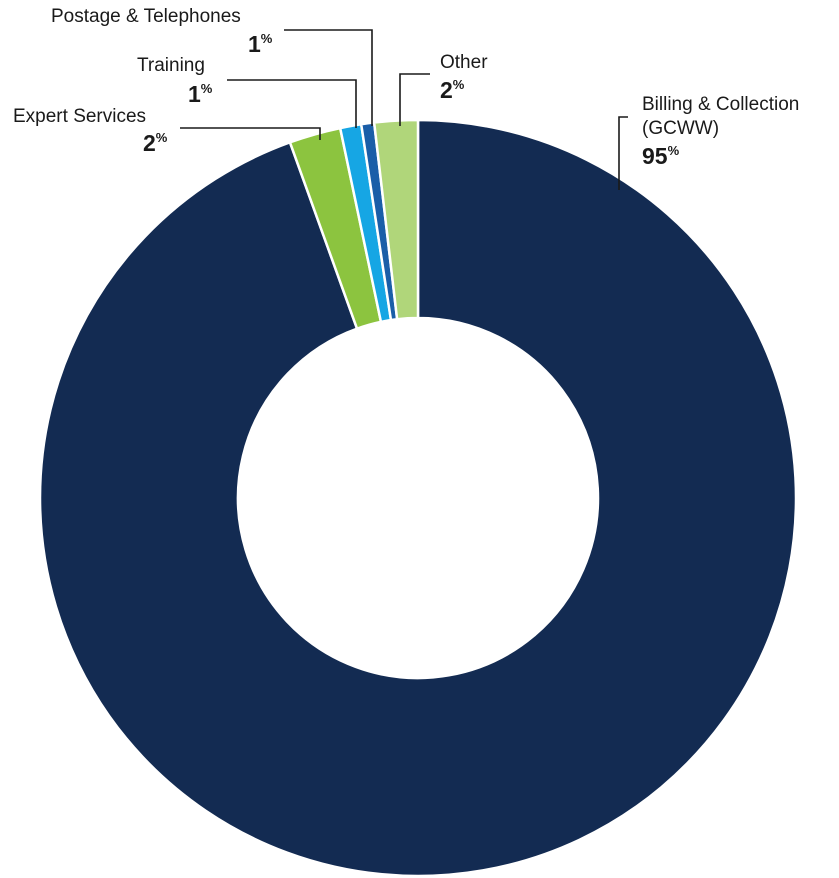 This screenshot has height=878, width=839. I want to click on slice-value-postage: 1%, so click(260, 44).